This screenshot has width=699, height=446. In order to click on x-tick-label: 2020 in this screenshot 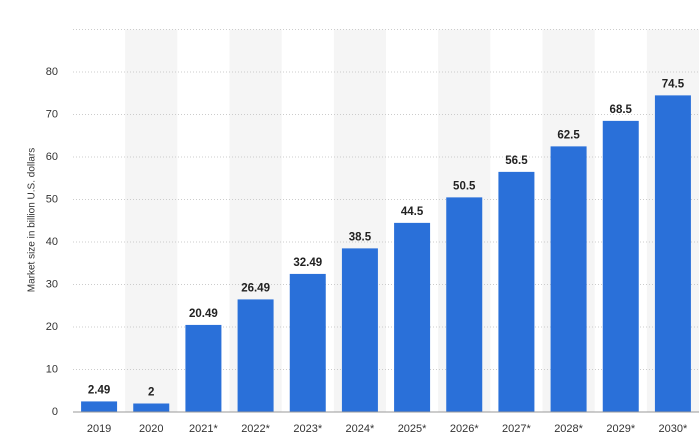, I will do `click(151, 429)`.